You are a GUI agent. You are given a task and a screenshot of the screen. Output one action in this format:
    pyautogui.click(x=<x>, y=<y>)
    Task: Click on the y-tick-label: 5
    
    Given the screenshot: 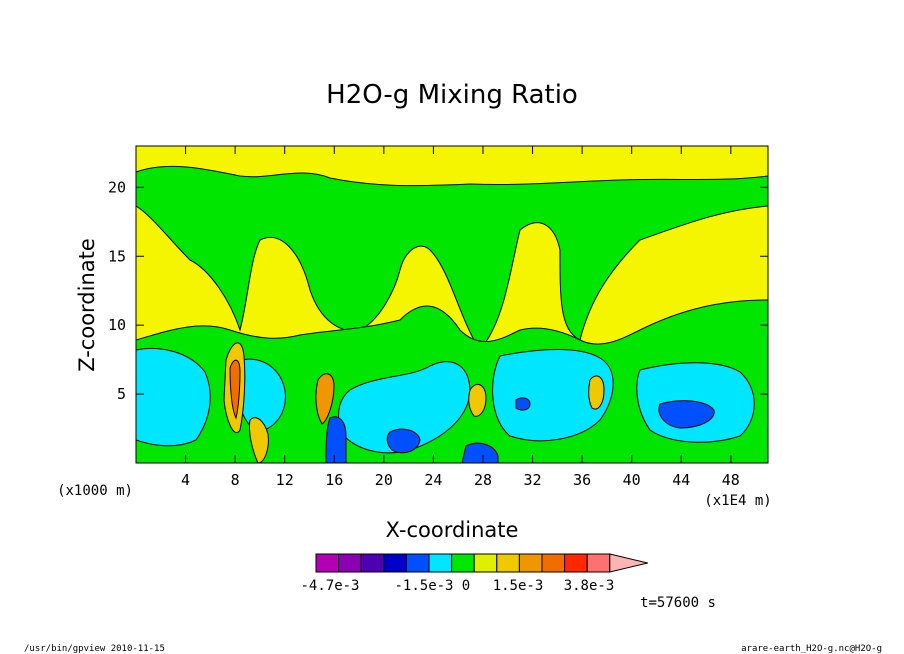 What is the action you would take?
    pyautogui.click(x=121, y=394)
    